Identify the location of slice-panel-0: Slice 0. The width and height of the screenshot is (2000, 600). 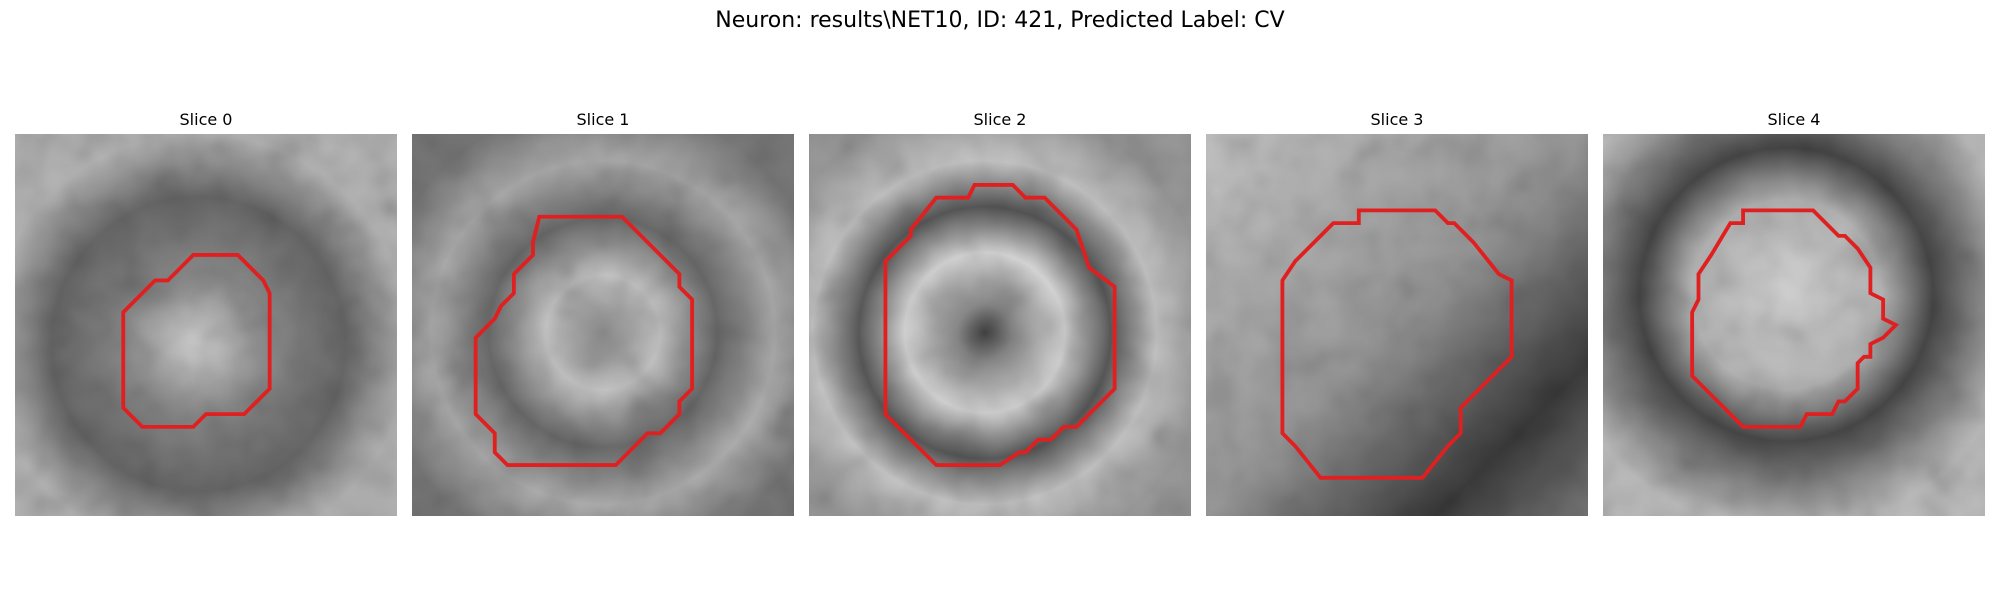
(206, 313).